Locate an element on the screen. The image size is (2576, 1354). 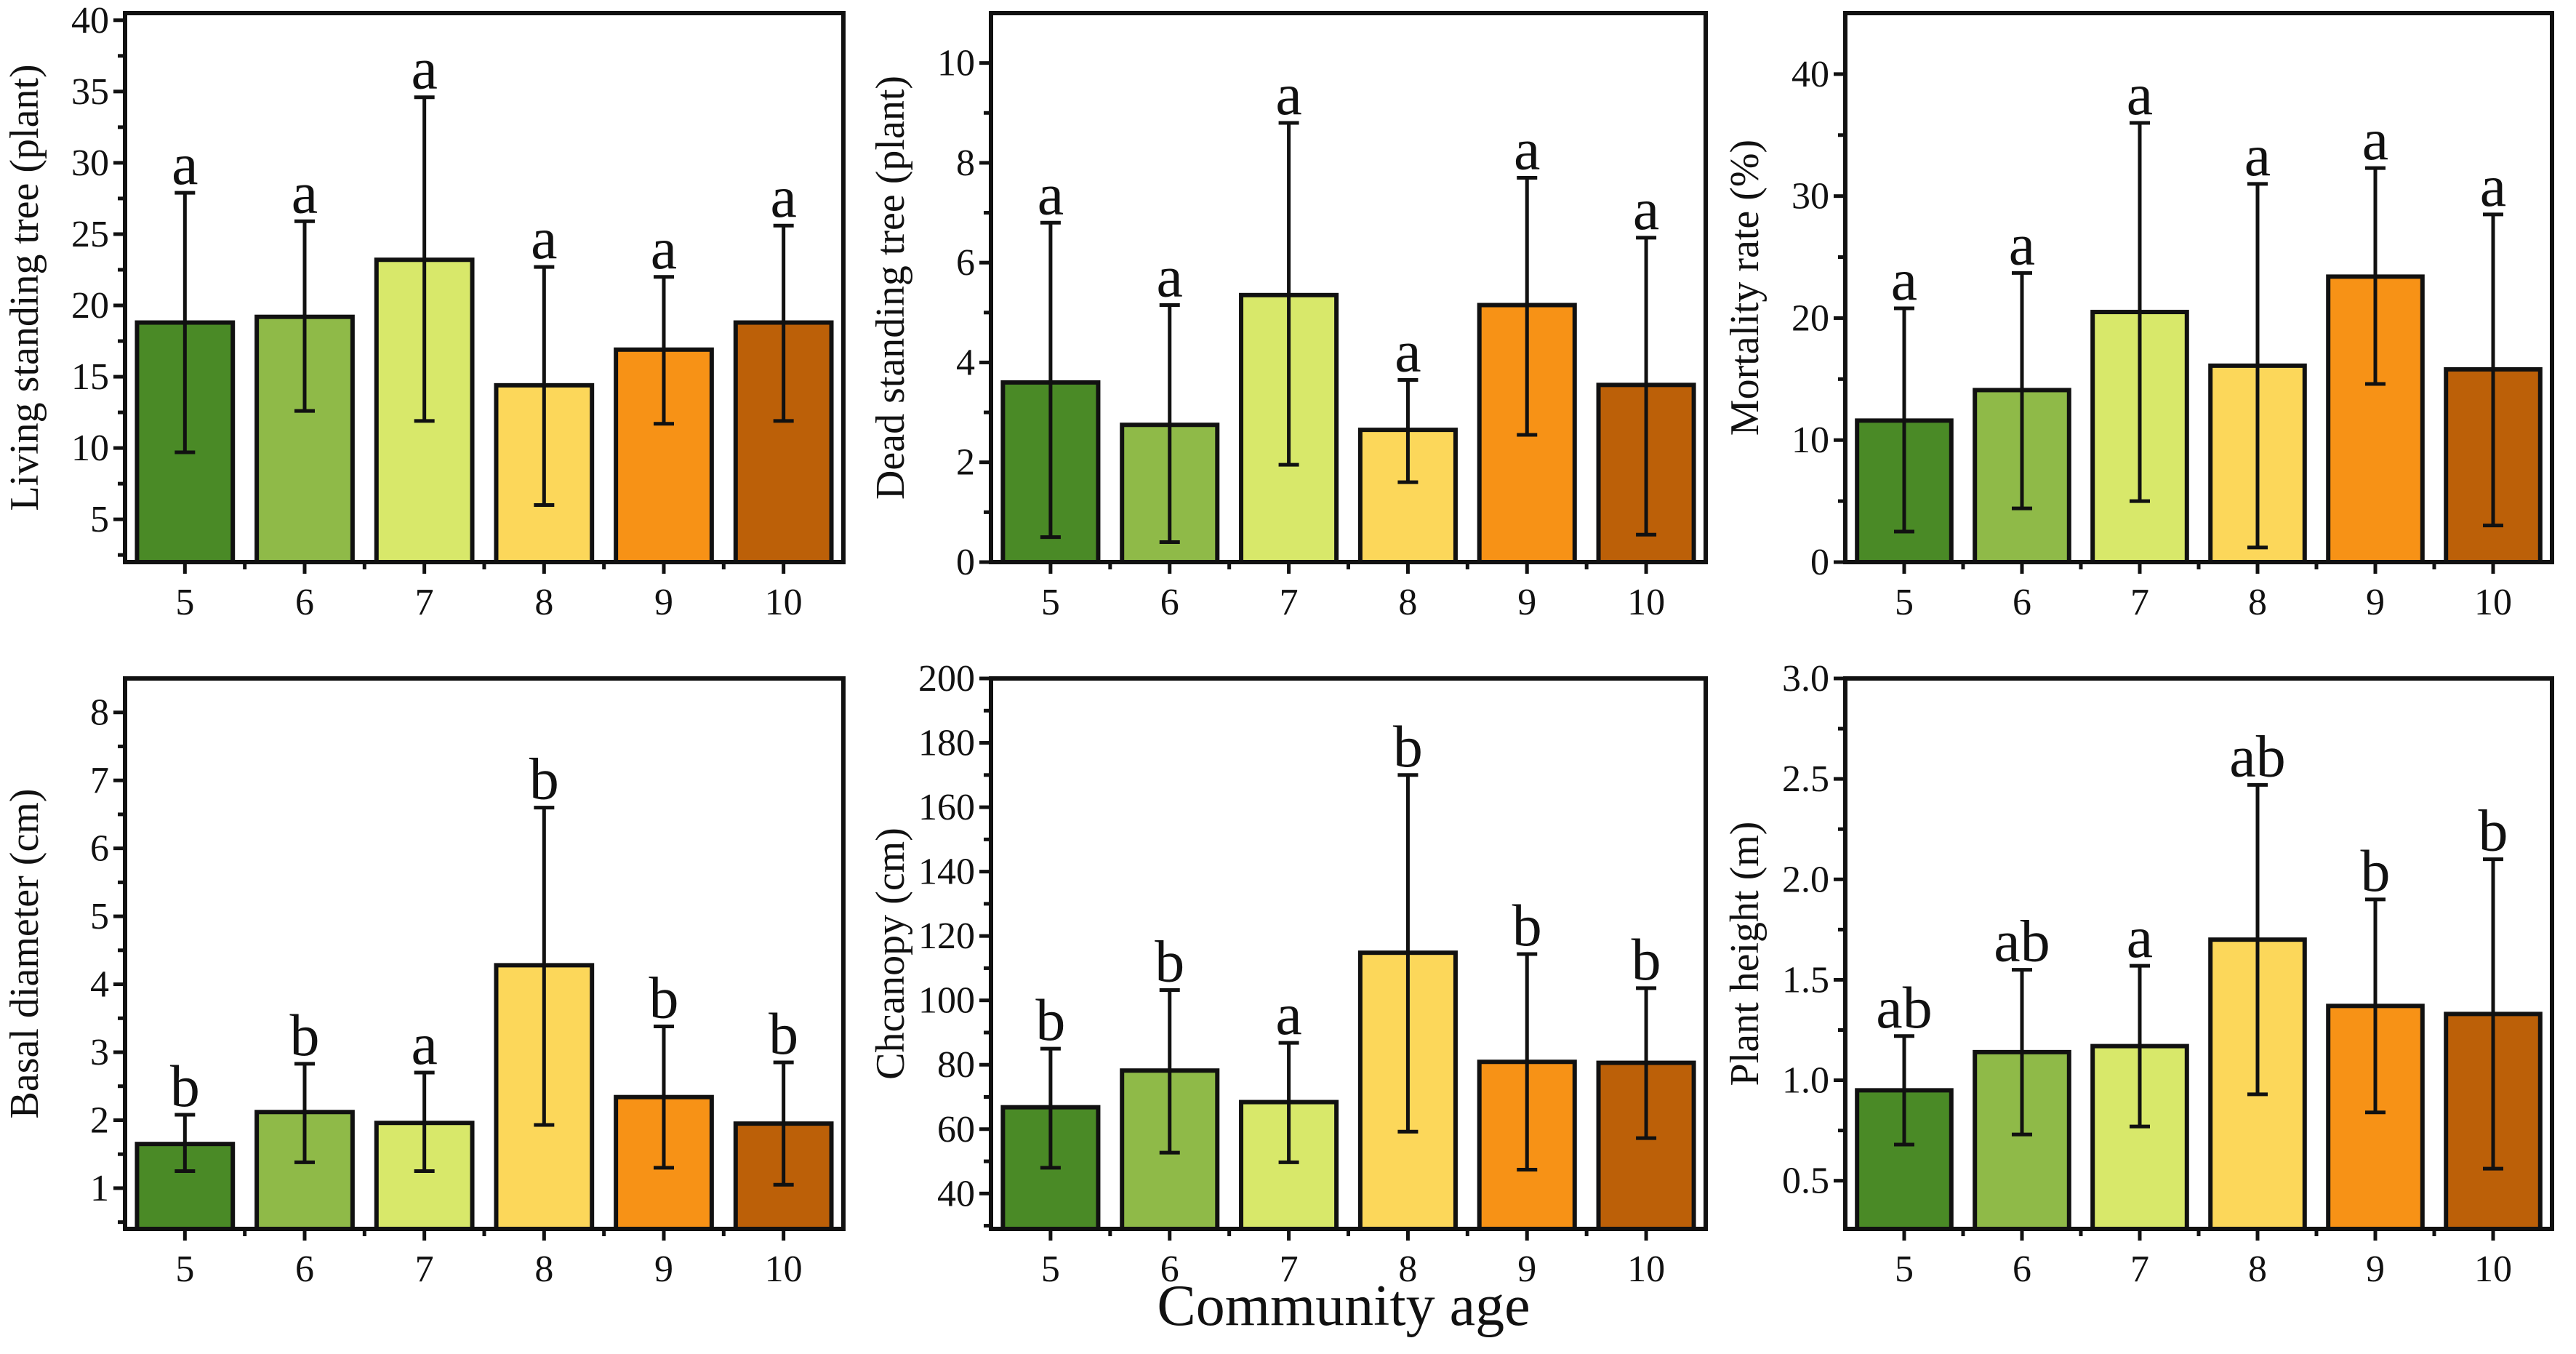
y-tick-label: 120 is located at coordinates (947, 937).